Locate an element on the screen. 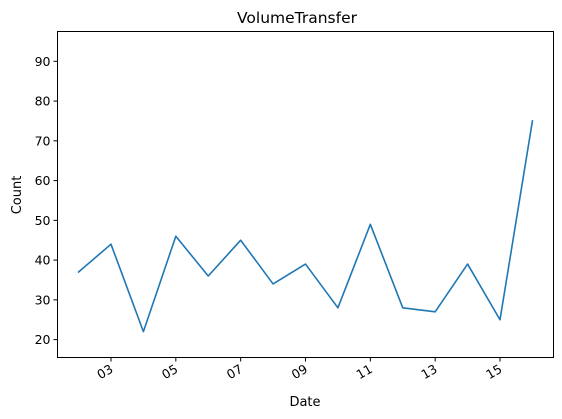 The image size is (562, 419). x-axis: 03 05 07 09 11 13 15 is located at coordinates (299, 369).